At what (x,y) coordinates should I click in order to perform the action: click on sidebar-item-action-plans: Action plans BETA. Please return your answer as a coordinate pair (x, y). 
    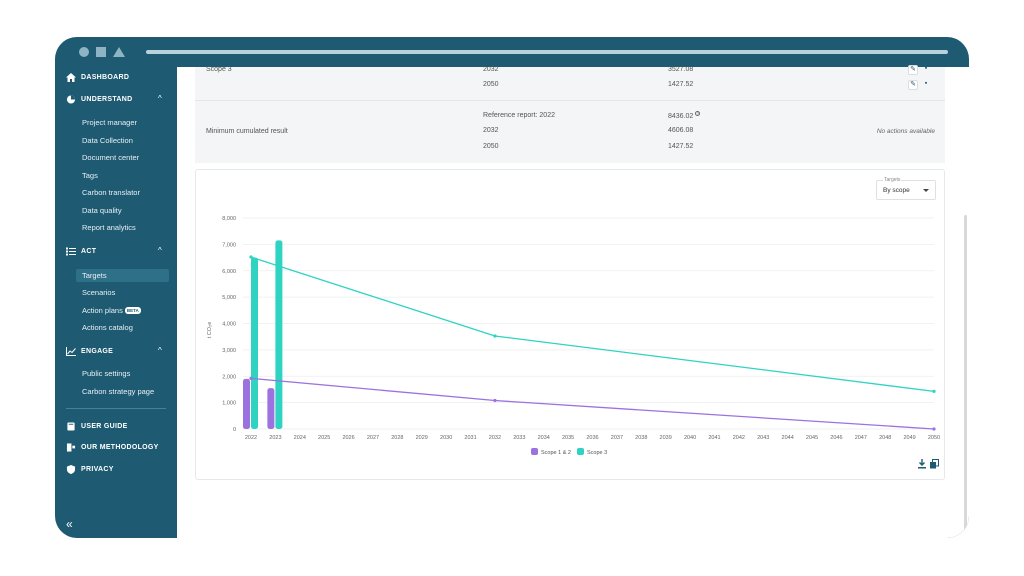
    Looking at the image, I should click on (111, 310).